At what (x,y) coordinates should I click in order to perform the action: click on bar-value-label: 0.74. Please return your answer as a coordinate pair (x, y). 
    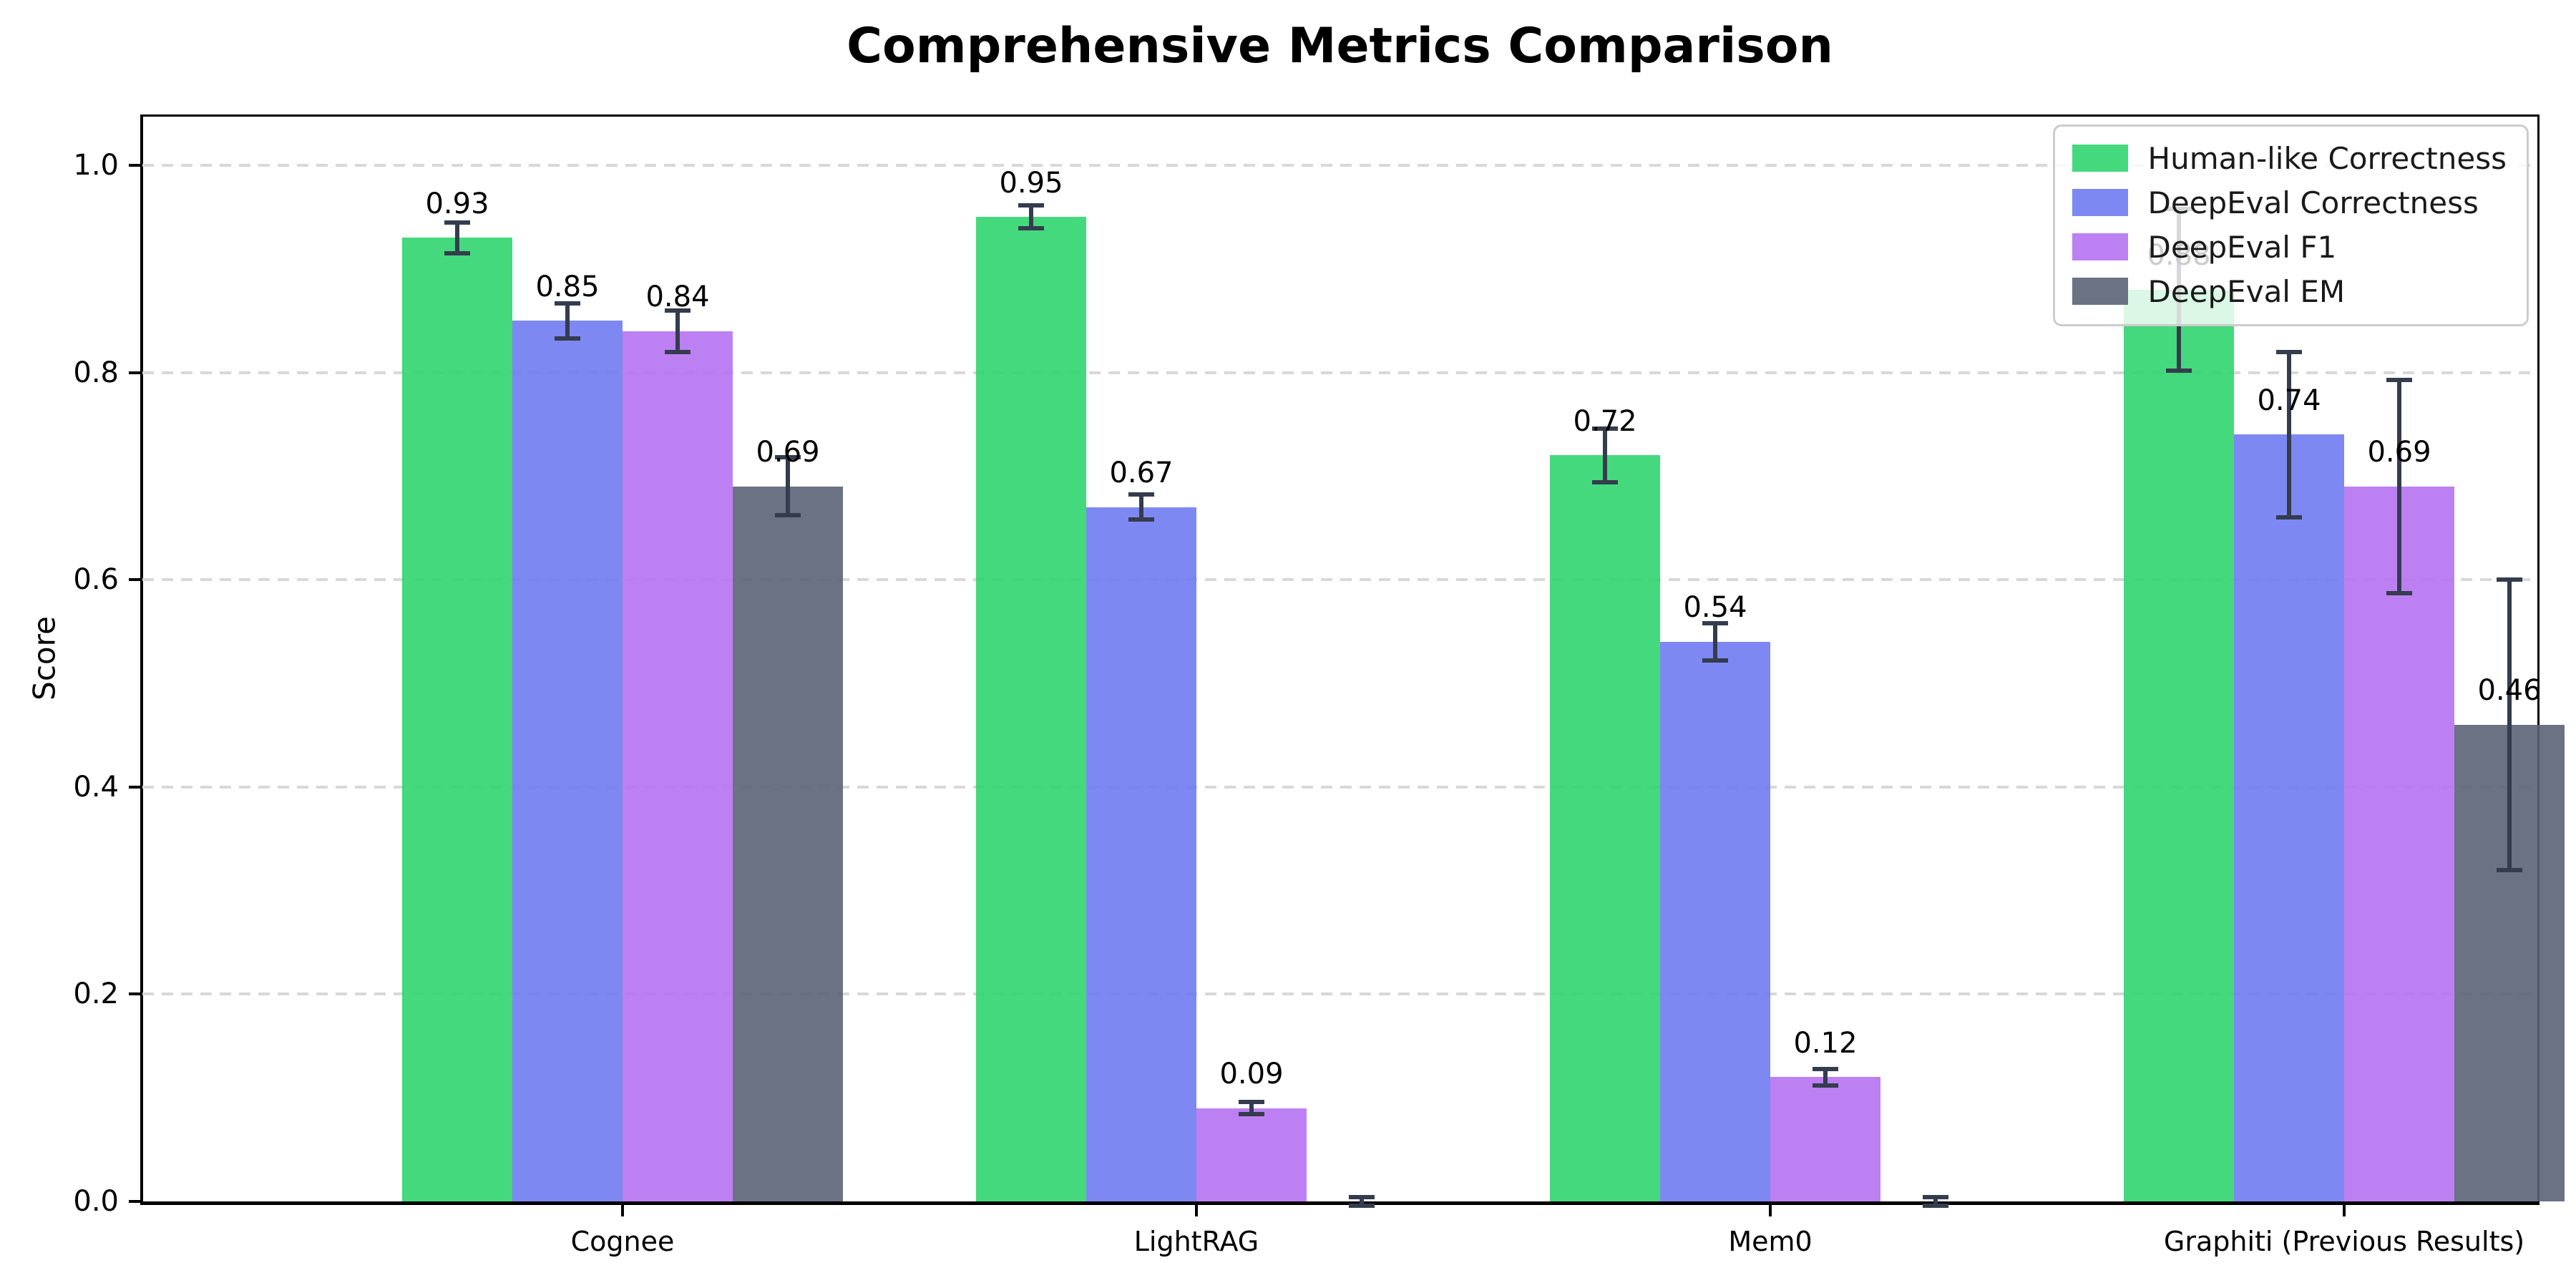
    Looking at the image, I should click on (2289, 400).